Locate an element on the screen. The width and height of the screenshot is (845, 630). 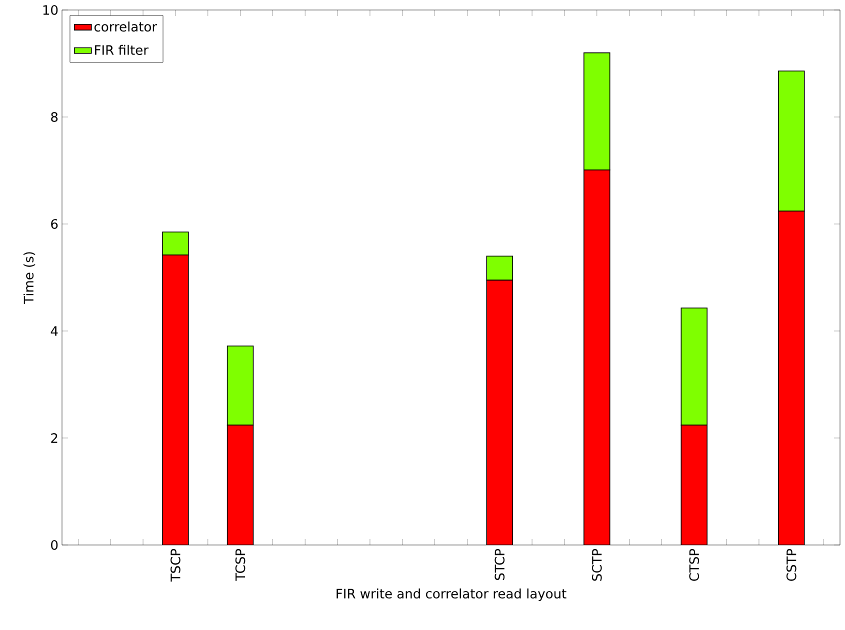
legend-label: FIR filter is located at coordinates (121, 49).